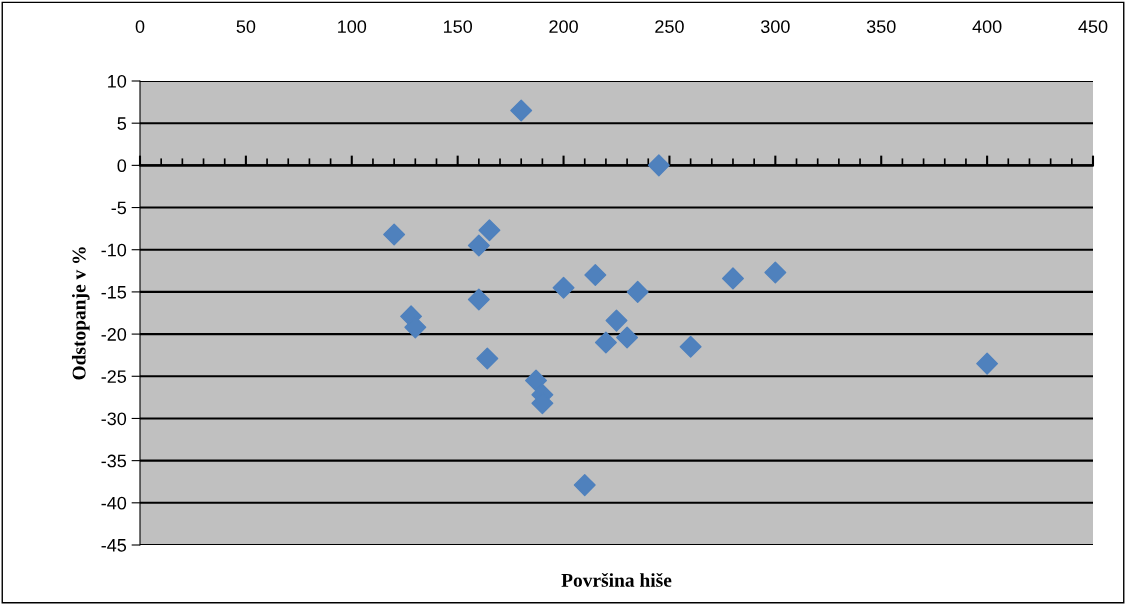 This screenshot has width=1126, height=604. I want to click on y-tick-label: 0, so click(122, 166).